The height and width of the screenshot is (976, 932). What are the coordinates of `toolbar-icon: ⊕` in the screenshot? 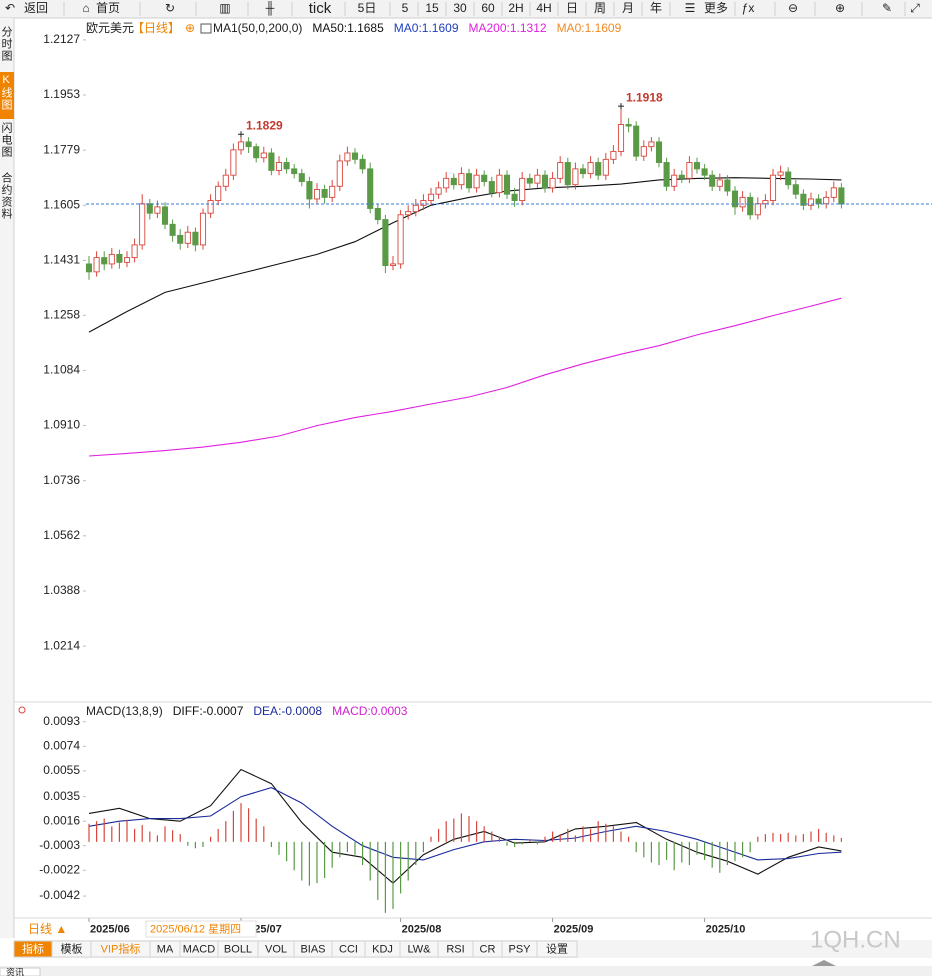 It's located at (840, 8).